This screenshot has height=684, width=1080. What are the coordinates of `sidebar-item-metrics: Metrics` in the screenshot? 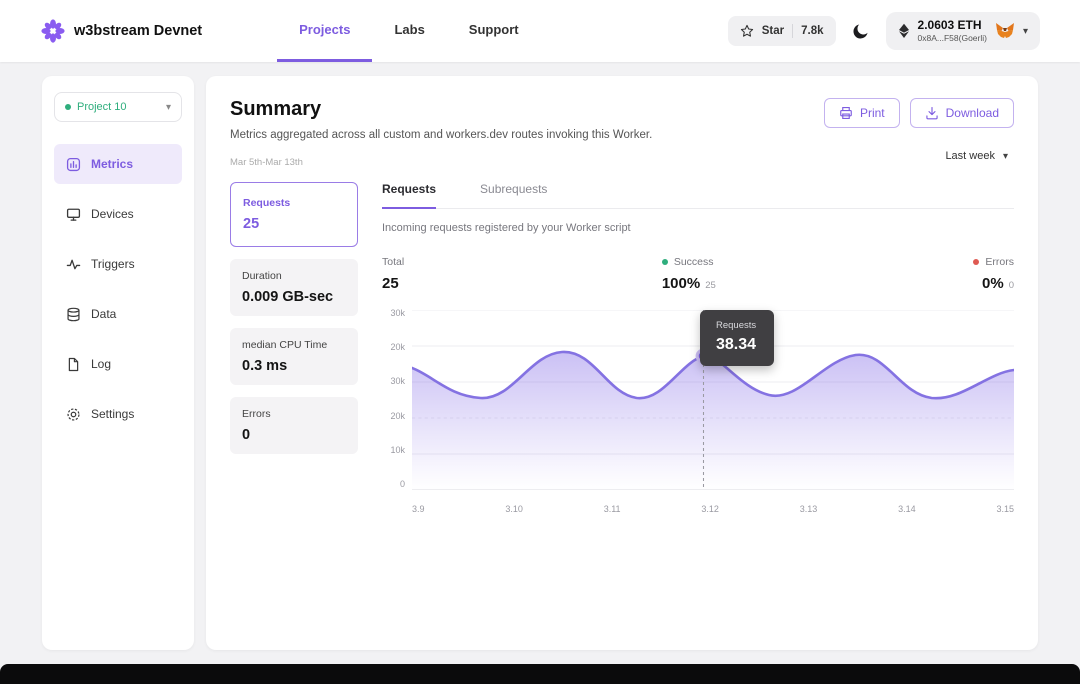 It's located at (118, 164).